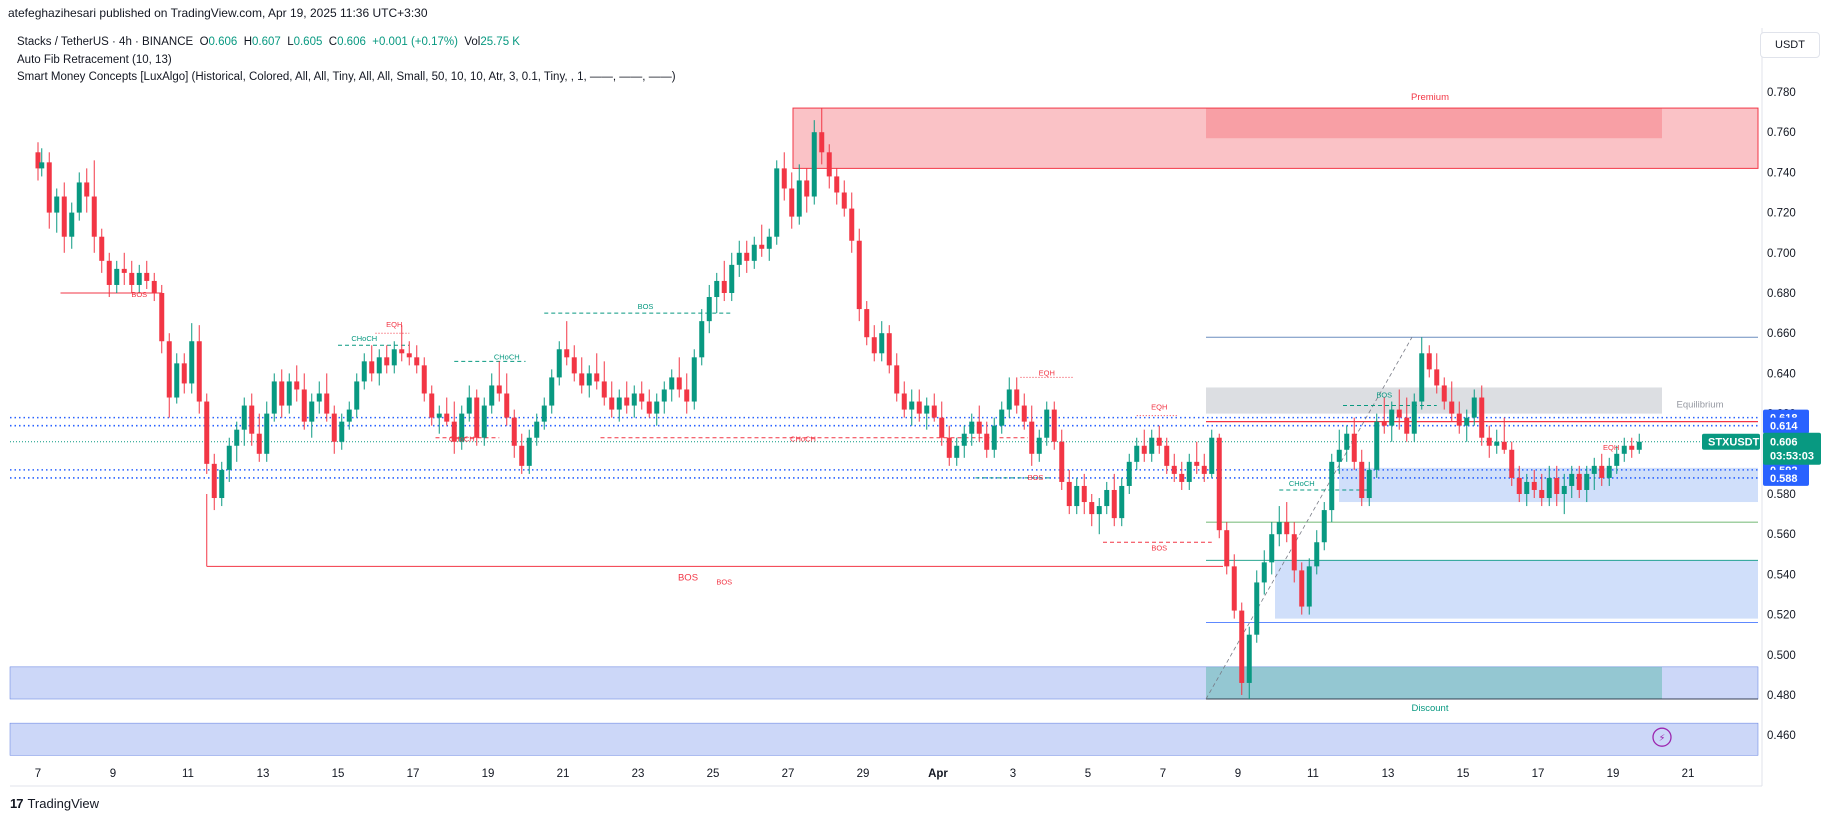 The image size is (1835, 821). I want to click on low-value: 0.605, so click(308, 42).